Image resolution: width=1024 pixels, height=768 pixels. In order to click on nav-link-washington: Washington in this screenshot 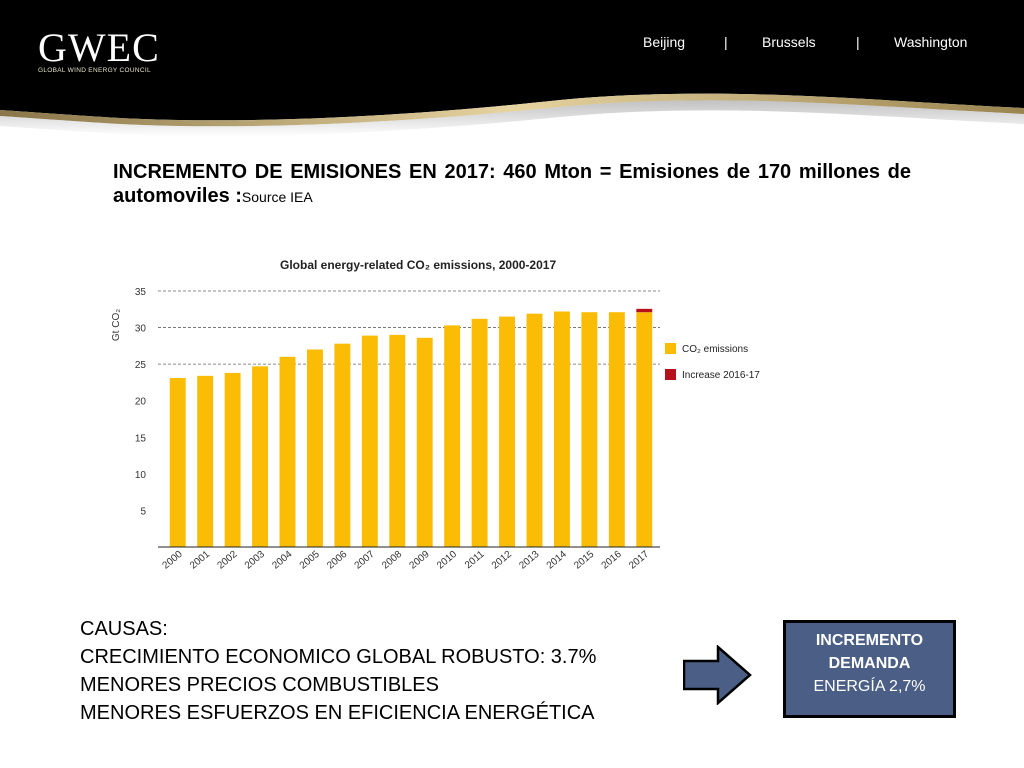, I will do `click(931, 42)`.